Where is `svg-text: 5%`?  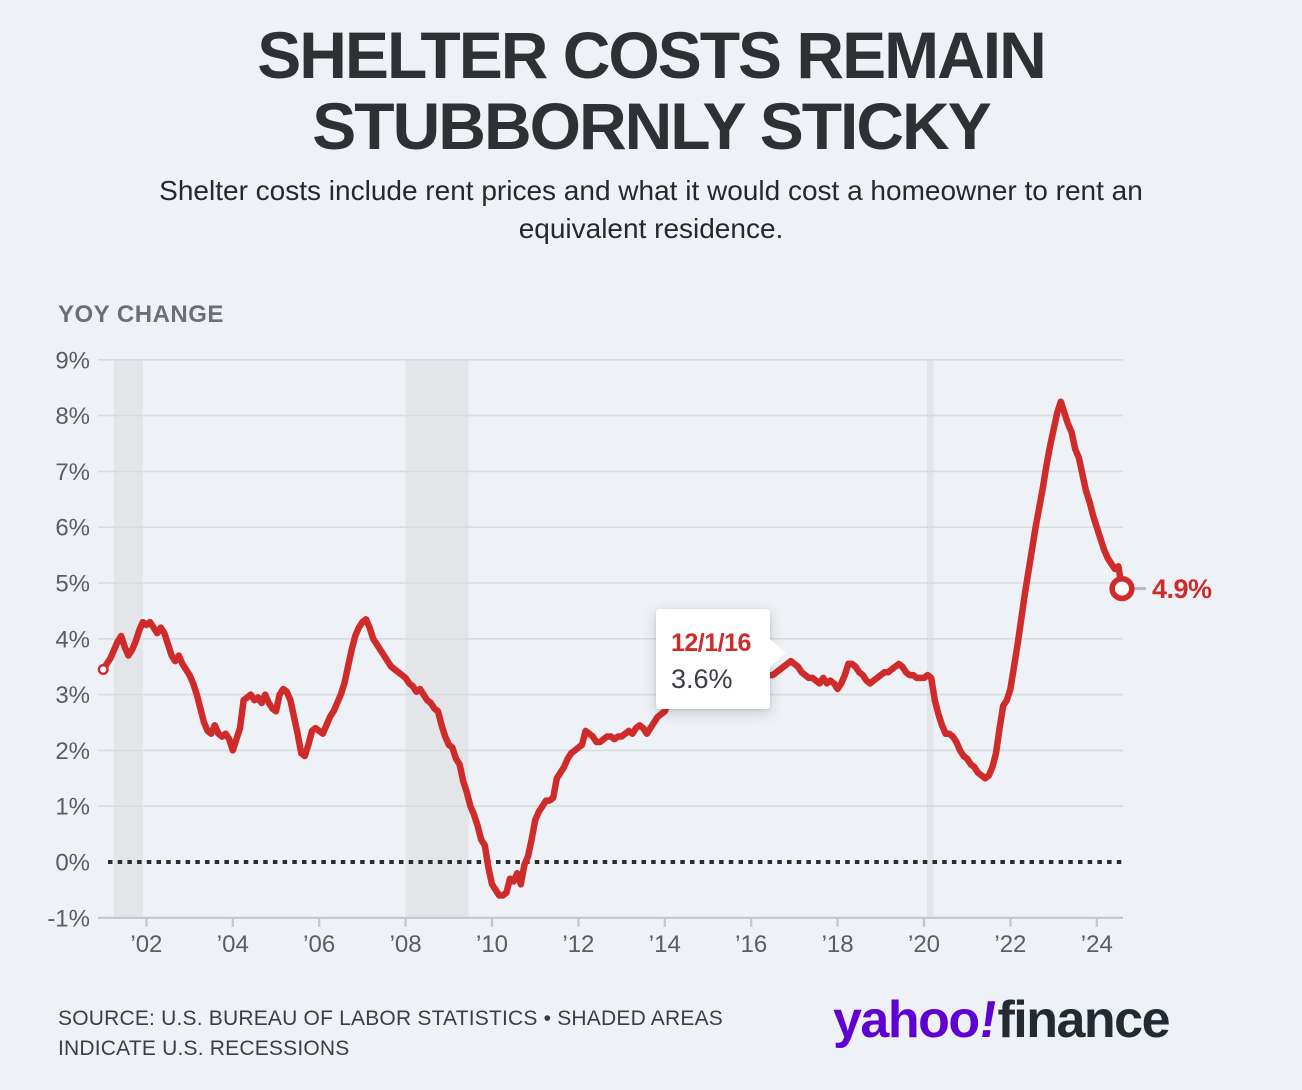
svg-text: 5% is located at coordinates (72, 584).